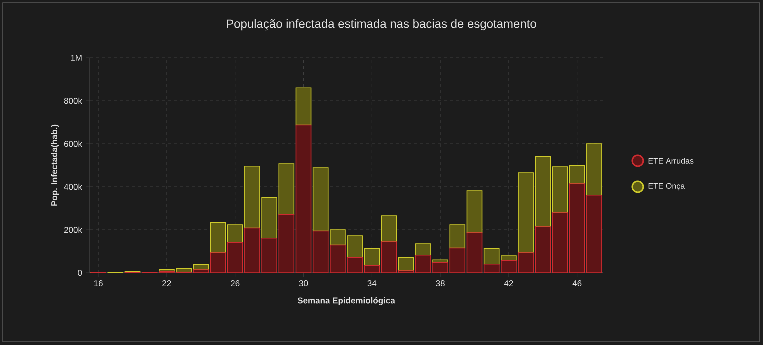  Describe the element at coordinates (167, 283) in the screenshot. I see `x-tick-label: 22` at that location.